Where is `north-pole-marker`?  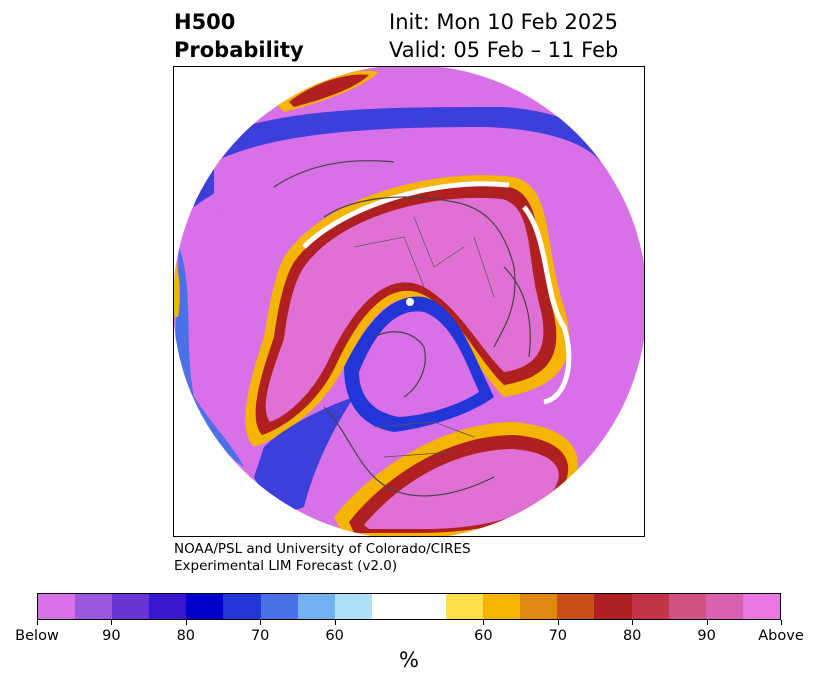 north-pole-marker is located at coordinates (410, 302).